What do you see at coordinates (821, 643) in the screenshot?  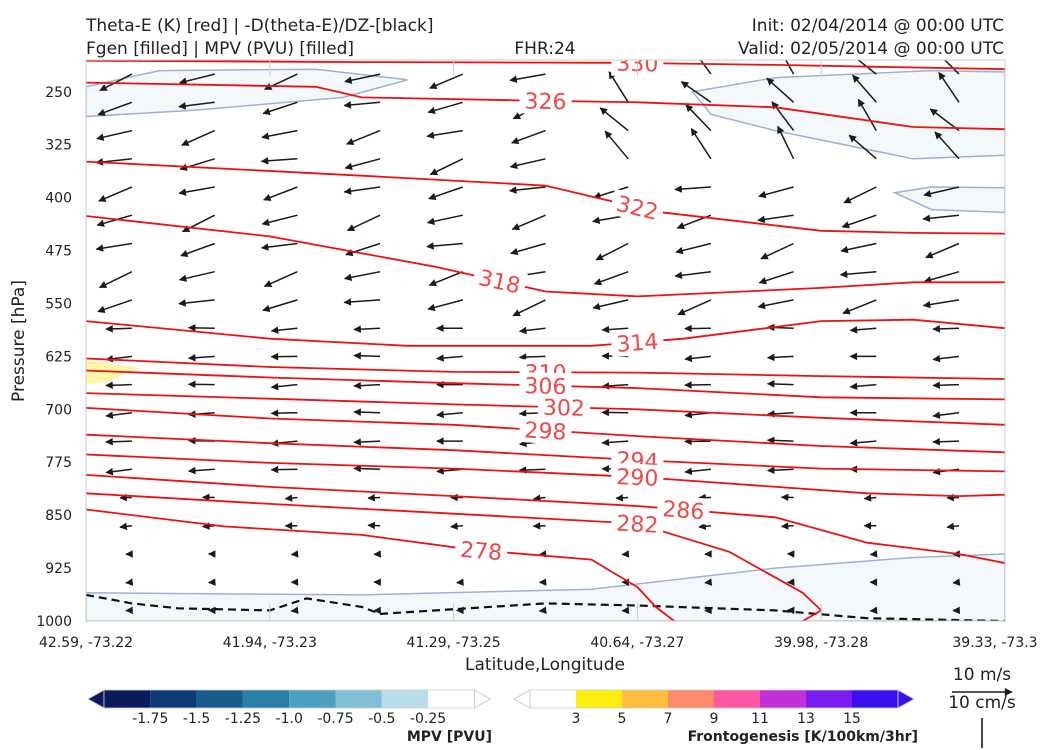 I see `x-tick-label: 39.98, -73.28` at bounding box center [821, 643].